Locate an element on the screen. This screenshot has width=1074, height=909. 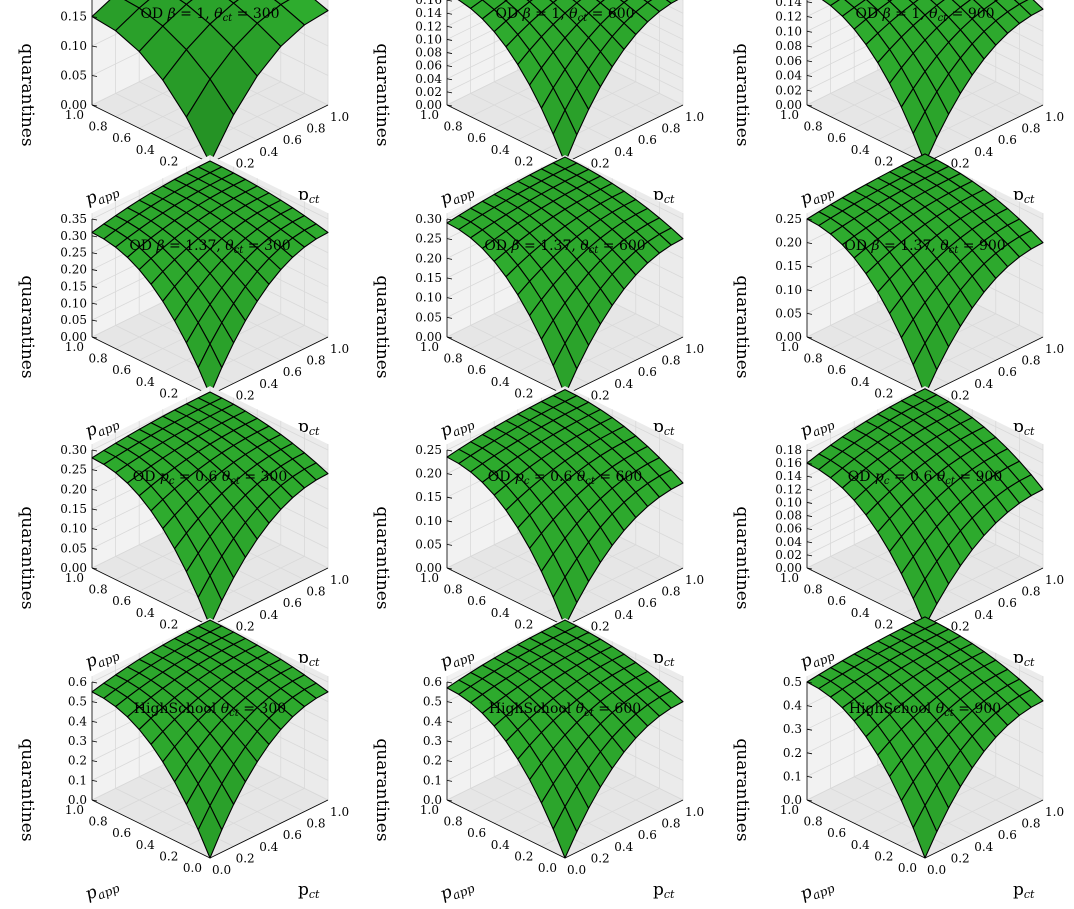
y-axis-label: pct is located at coordinates (1024, 890).